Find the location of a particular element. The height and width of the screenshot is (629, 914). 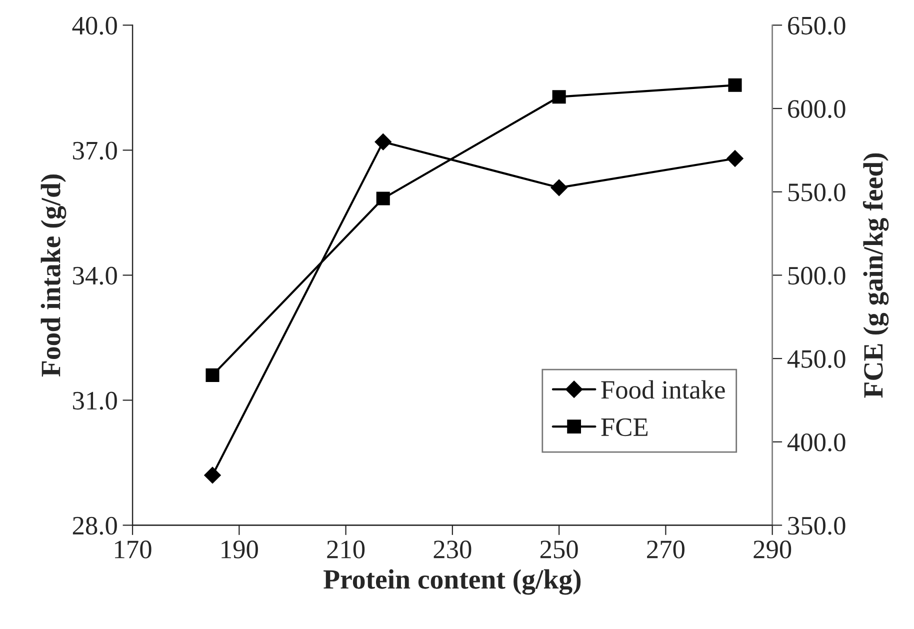

x-tick-label: 270 is located at coordinates (665, 549).